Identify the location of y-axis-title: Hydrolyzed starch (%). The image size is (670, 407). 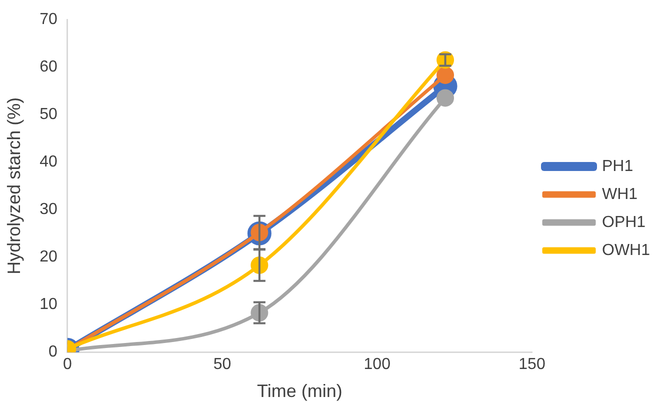
(14, 185).